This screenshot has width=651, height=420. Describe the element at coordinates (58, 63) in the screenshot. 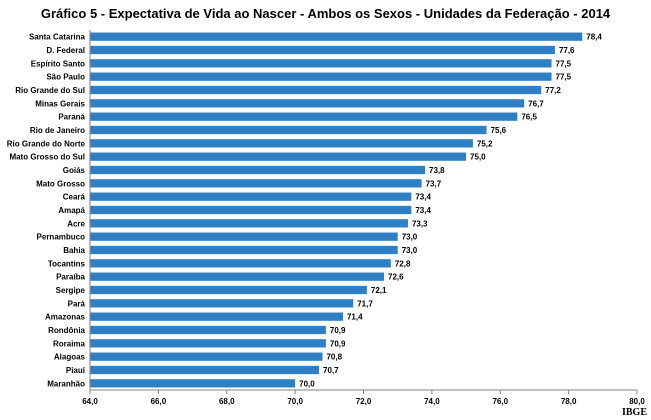

I see `category-label: Espírito Santo` at that location.